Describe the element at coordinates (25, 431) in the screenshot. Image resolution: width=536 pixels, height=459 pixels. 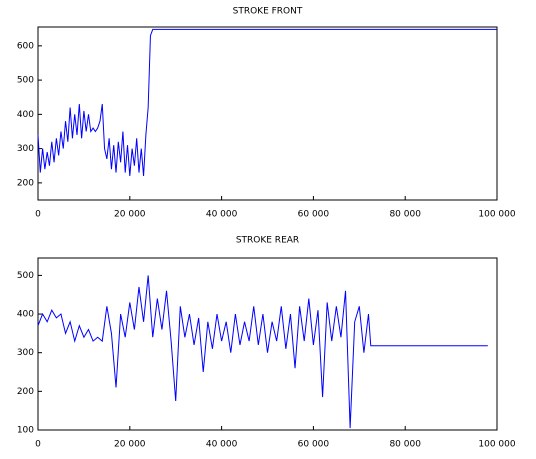
I see `y-tick-label: 100` at that location.